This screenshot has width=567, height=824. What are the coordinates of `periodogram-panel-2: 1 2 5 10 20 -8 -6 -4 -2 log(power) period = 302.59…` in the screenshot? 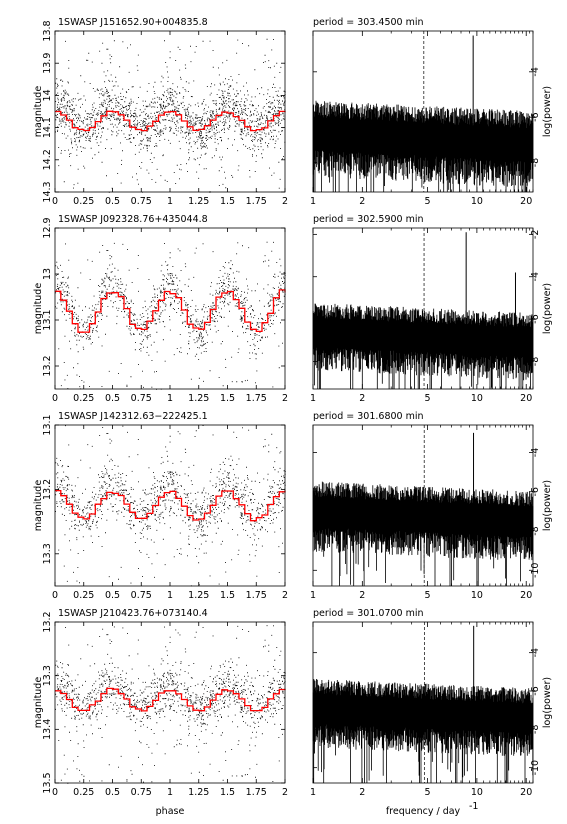 It's located at (431, 309).